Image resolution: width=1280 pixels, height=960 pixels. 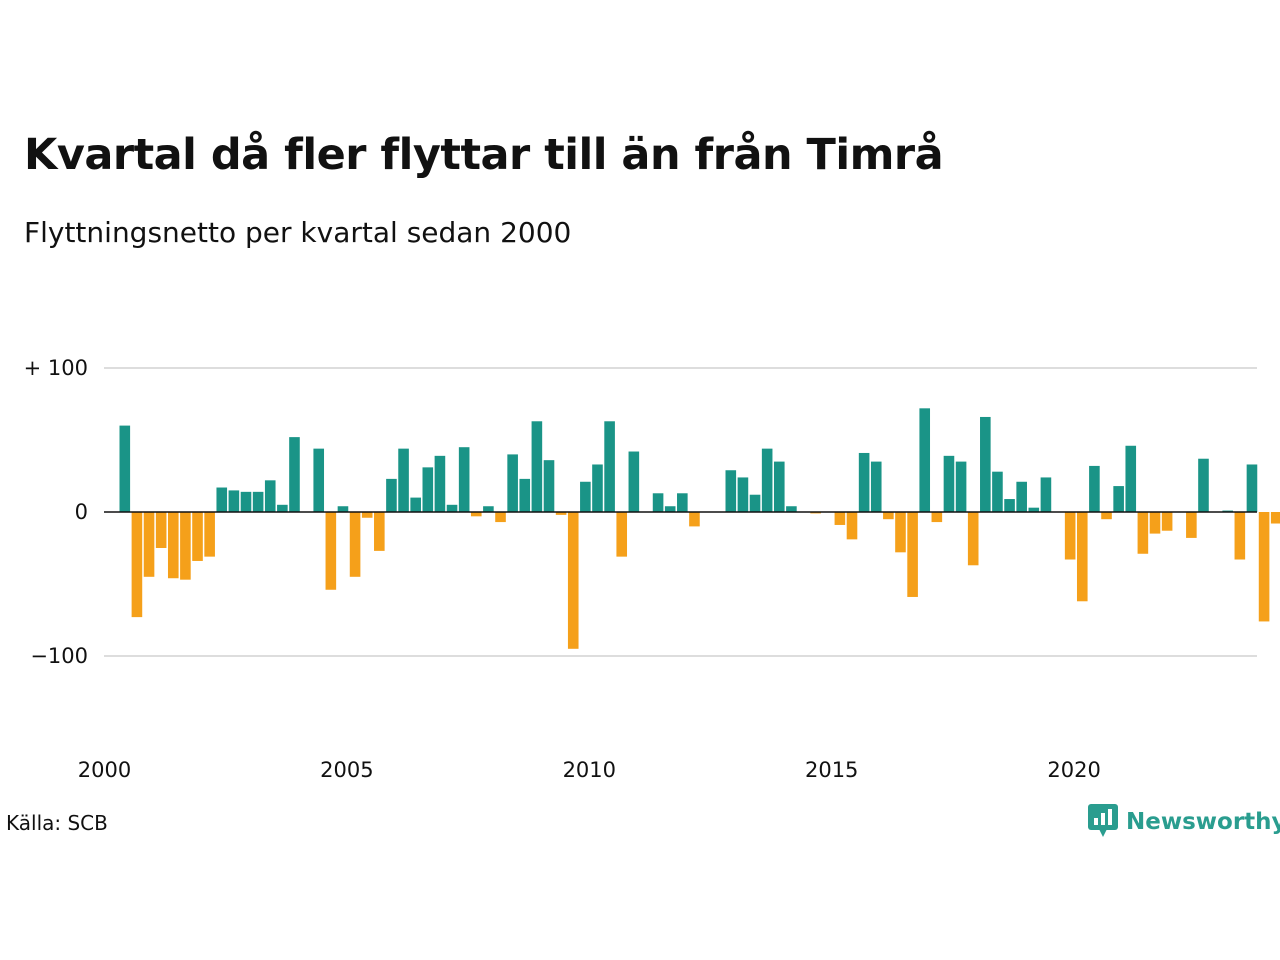 What do you see at coordinates (1073, 770) in the screenshot?
I see `x-tick-label: 2020` at bounding box center [1073, 770].